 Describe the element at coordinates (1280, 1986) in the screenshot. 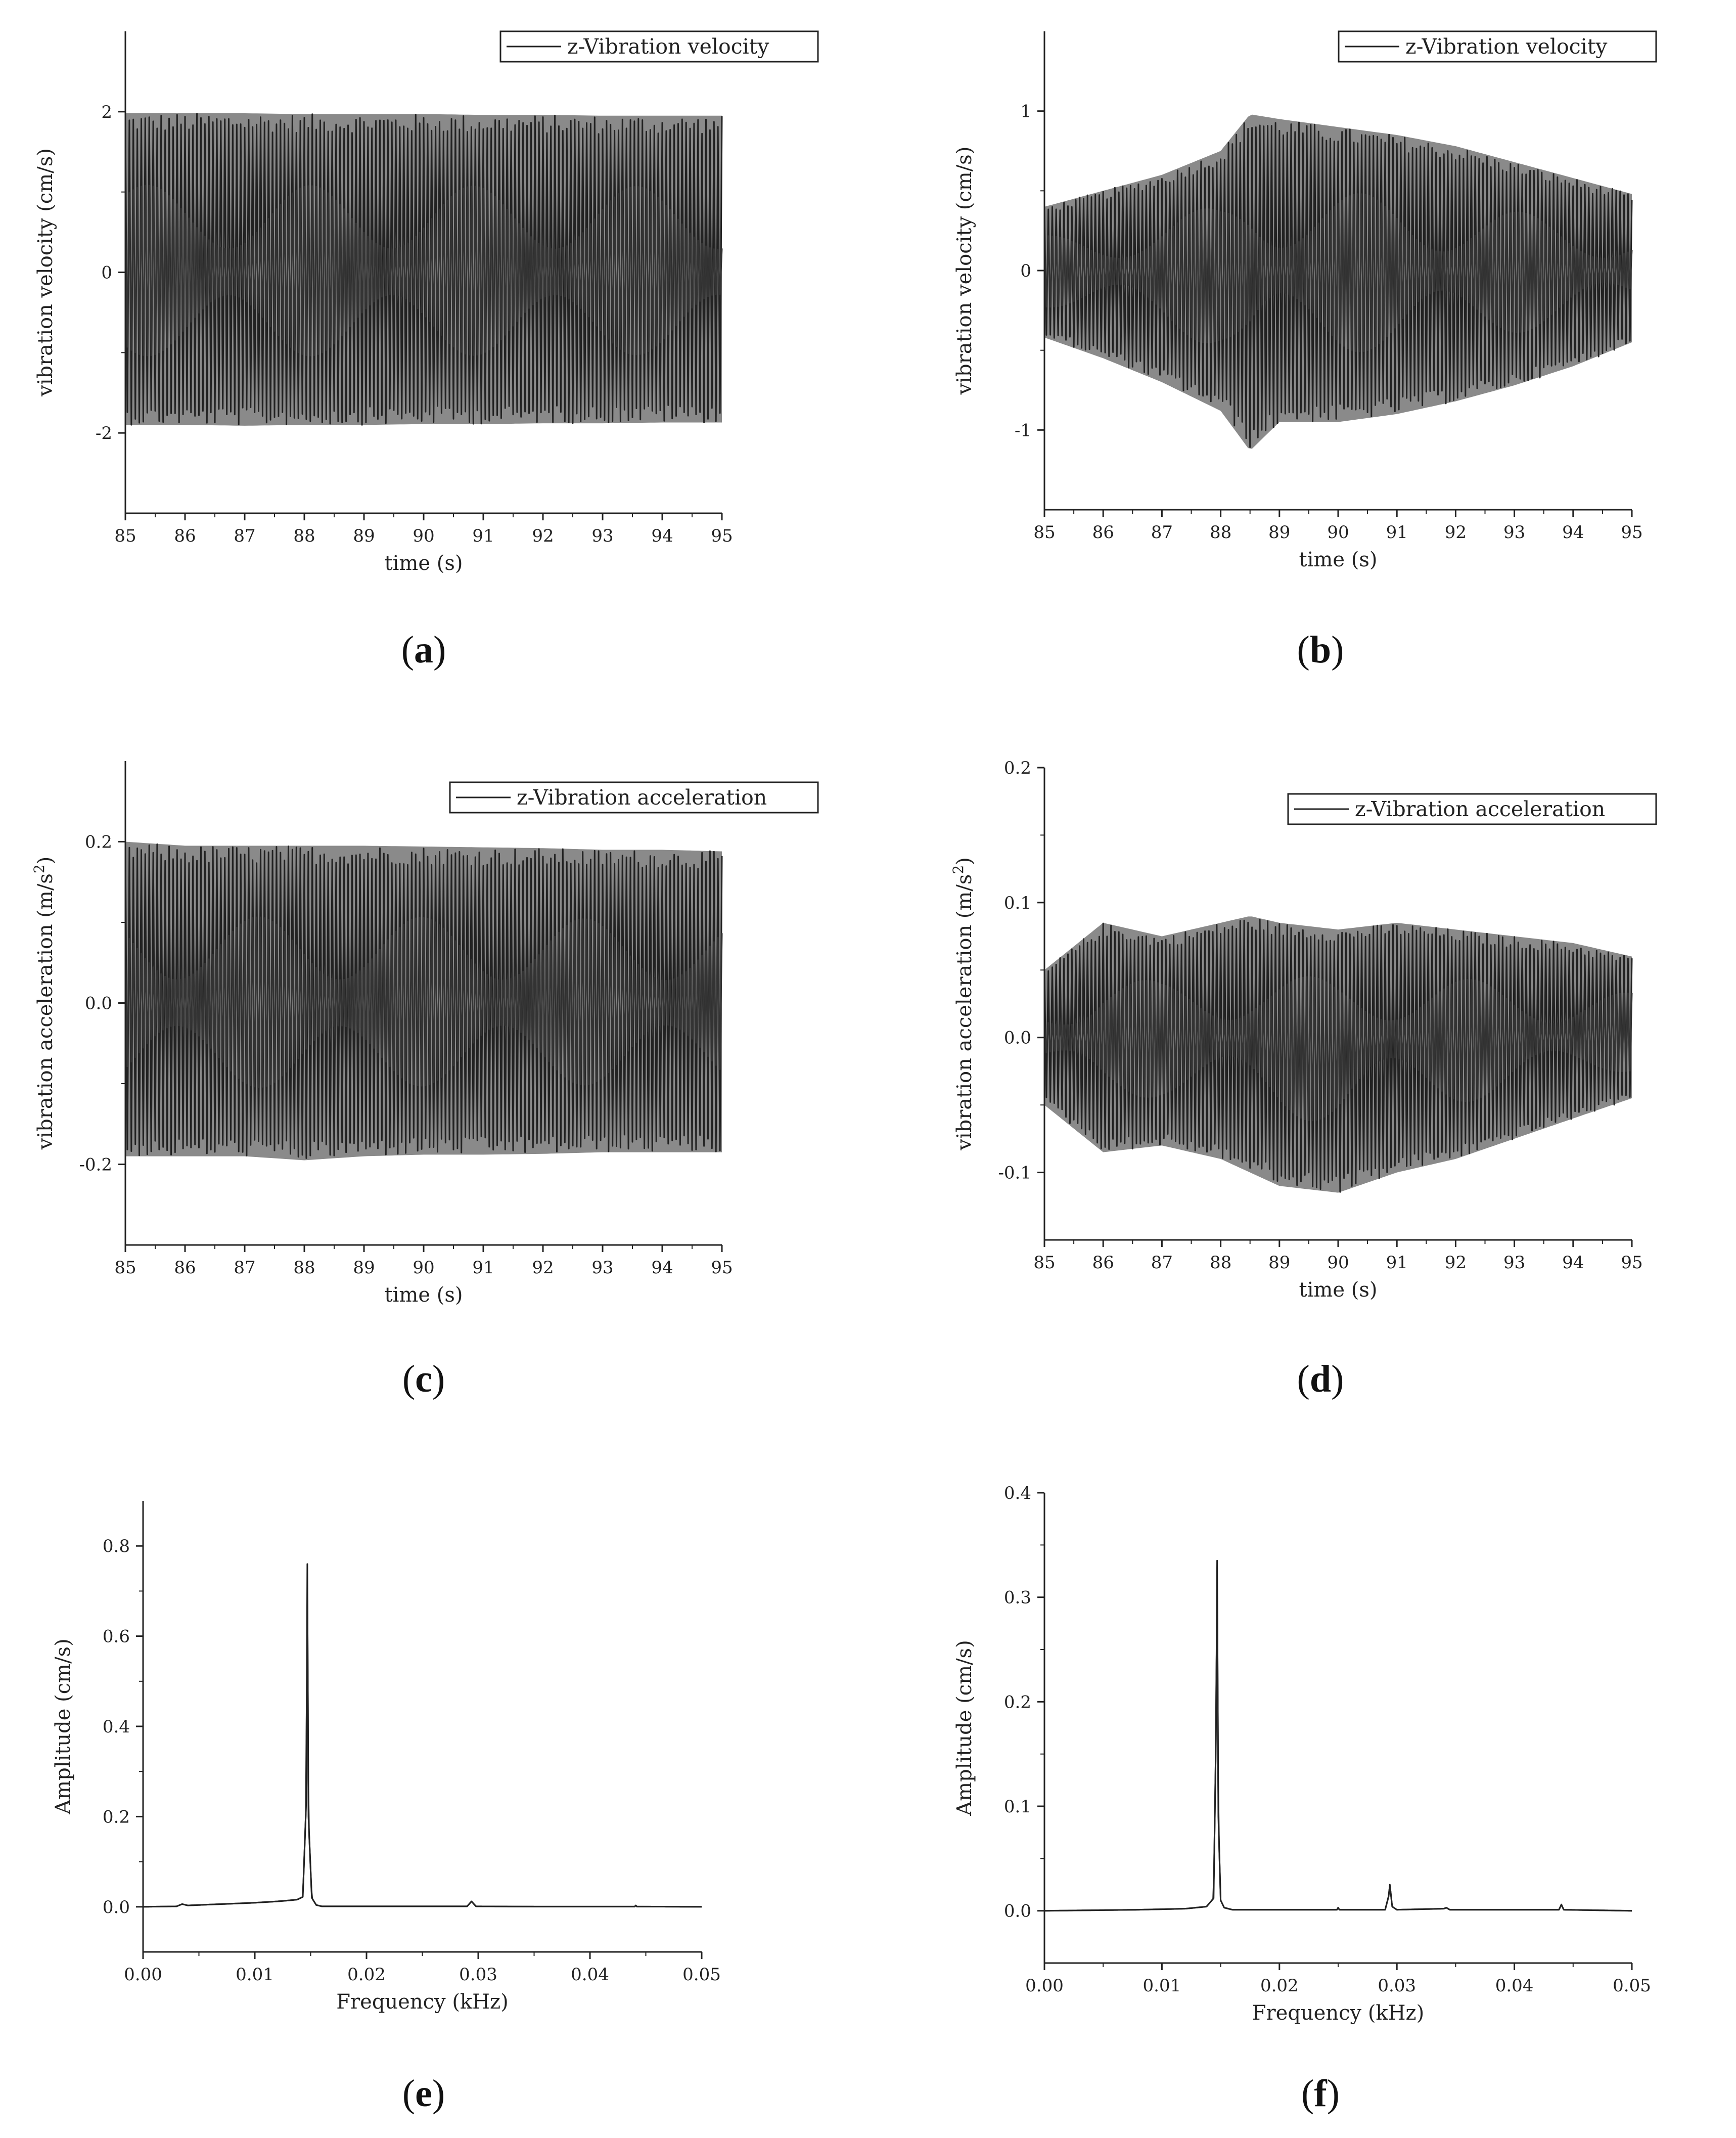

I see `x-tick-label: 0.02` at that location.